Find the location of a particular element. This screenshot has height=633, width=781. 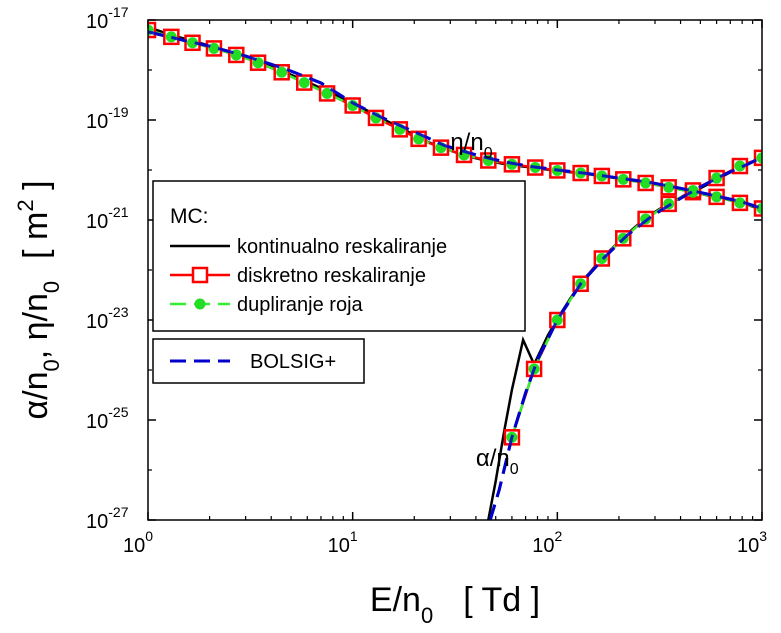

legend-entry-dupliranje: dupliranje roja is located at coordinates (267, 305).